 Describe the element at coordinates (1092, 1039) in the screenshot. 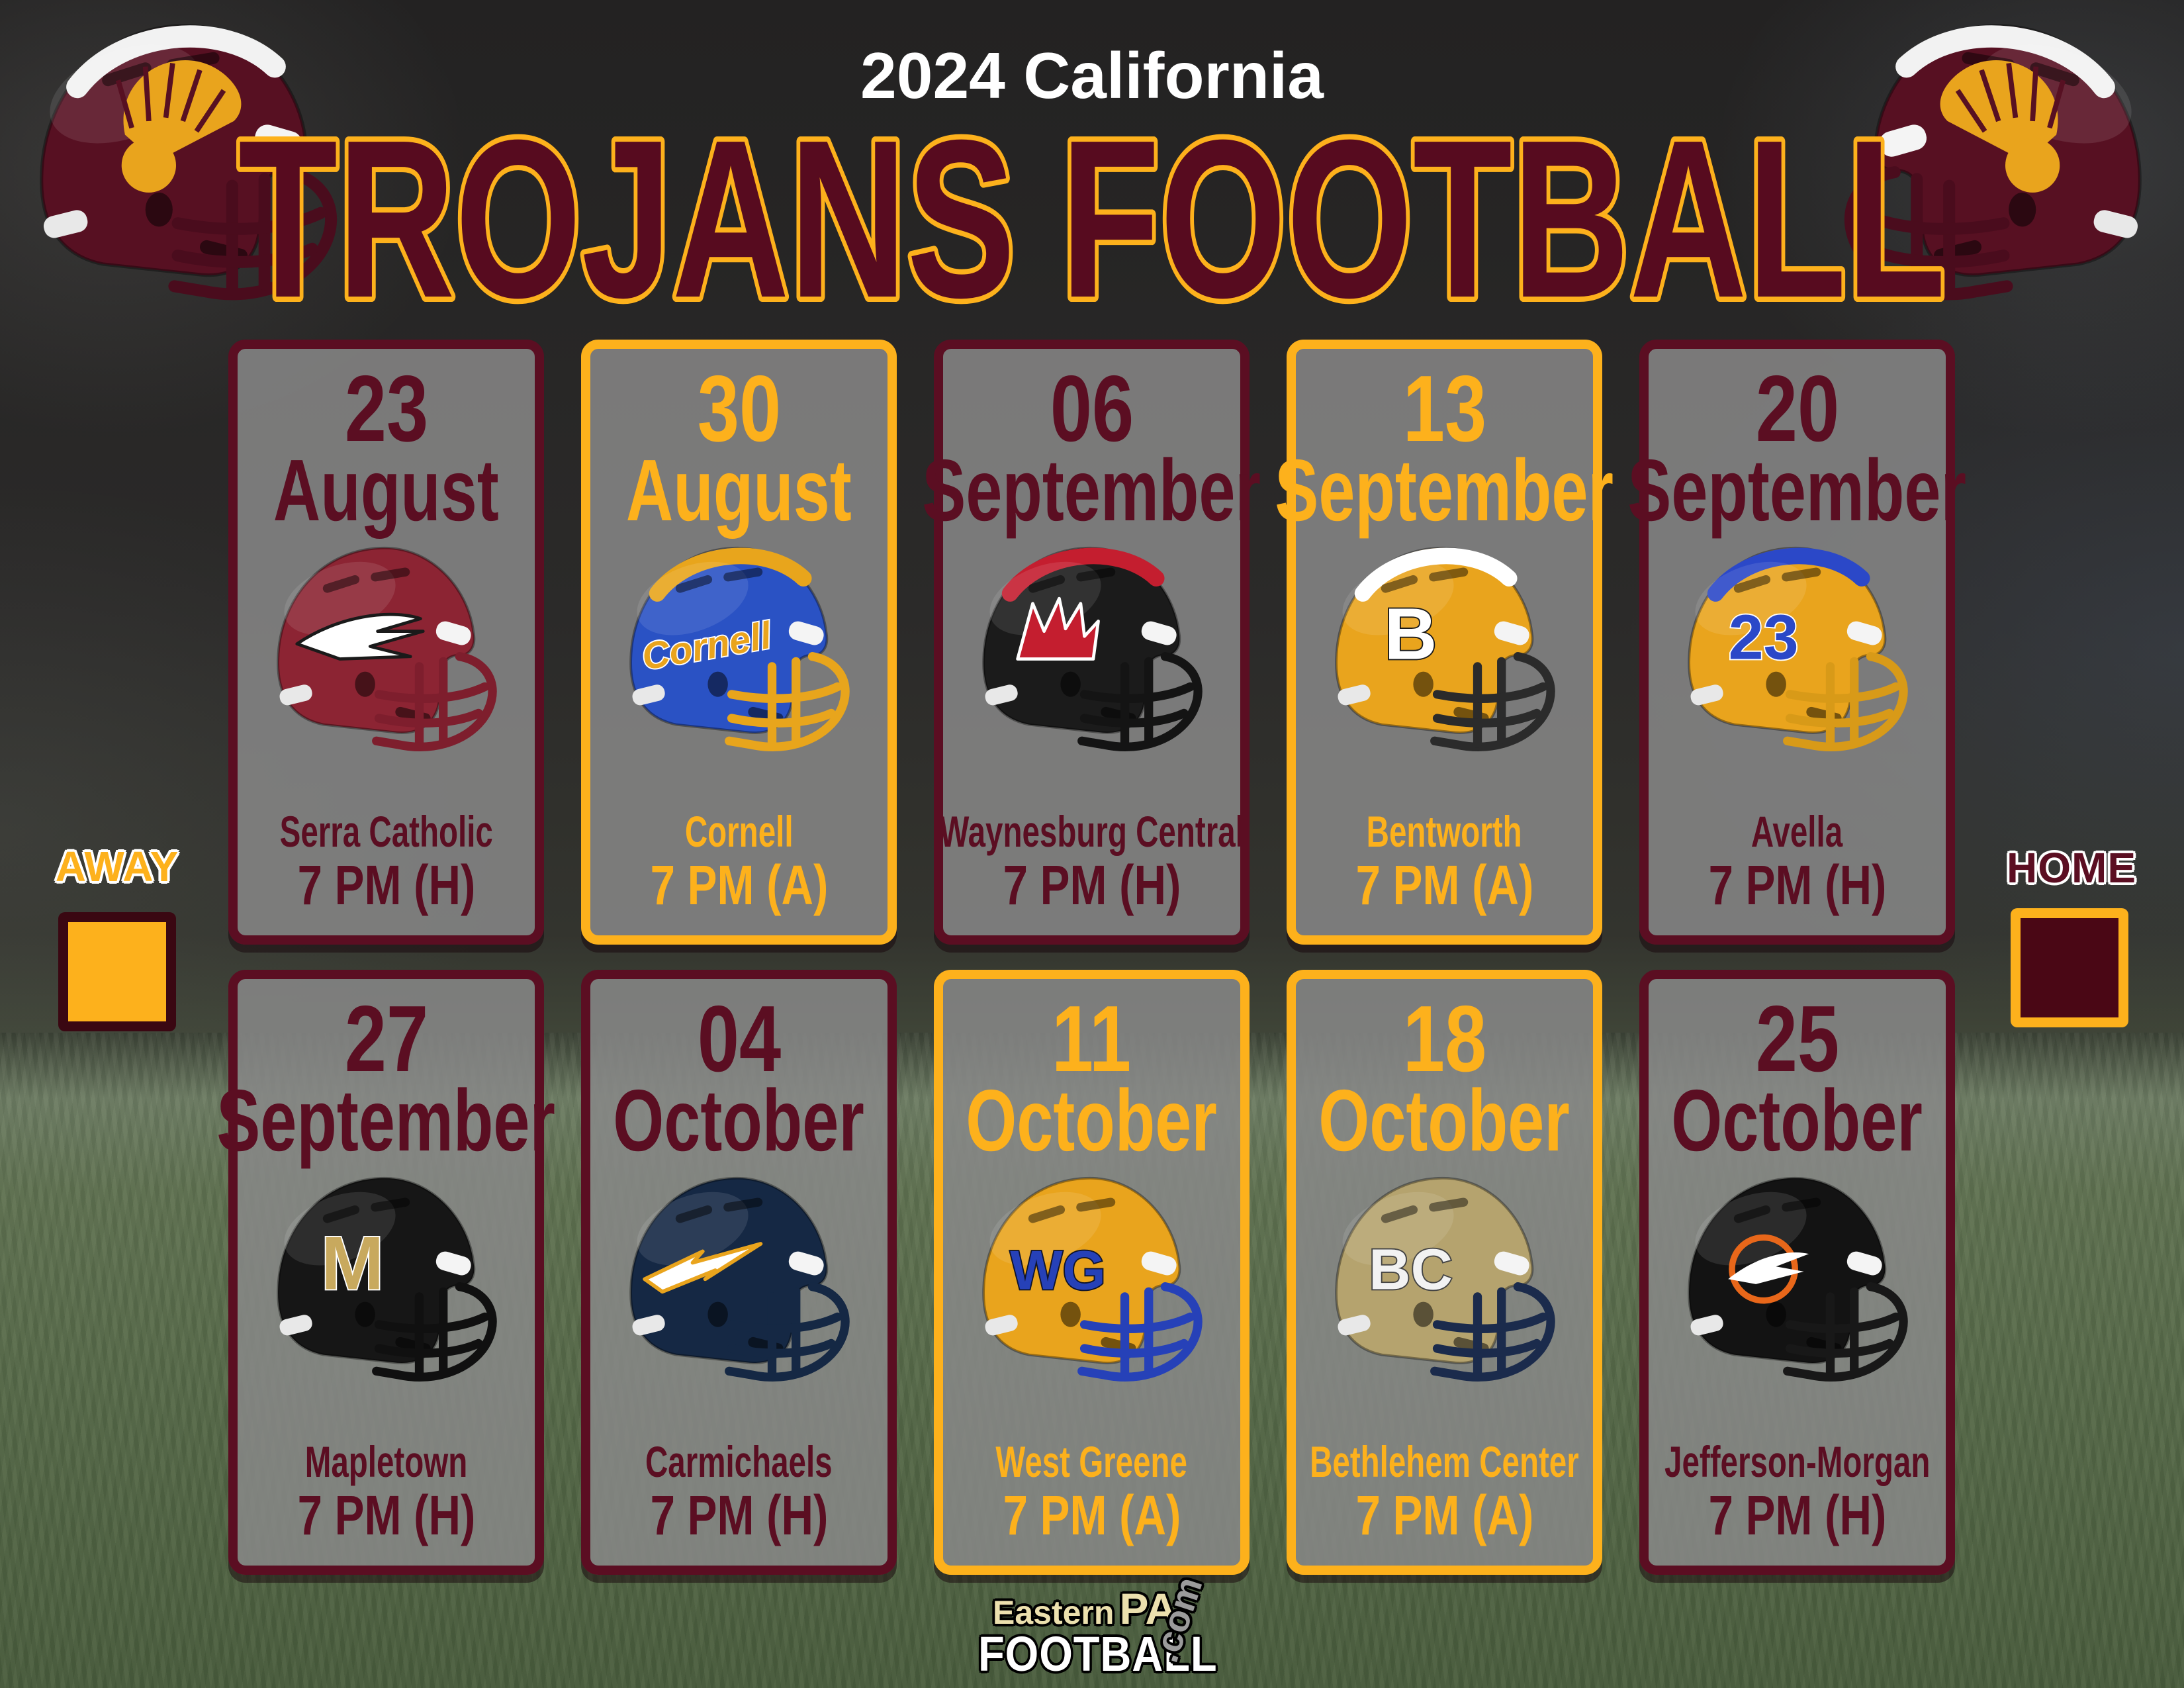

I see `game-day: 11` at that location.